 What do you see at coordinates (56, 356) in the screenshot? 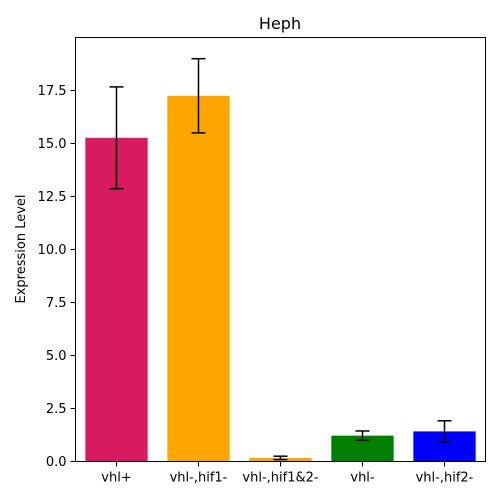
I see `y-tick-label-2: 5.0` at bounding box center [56, 356].